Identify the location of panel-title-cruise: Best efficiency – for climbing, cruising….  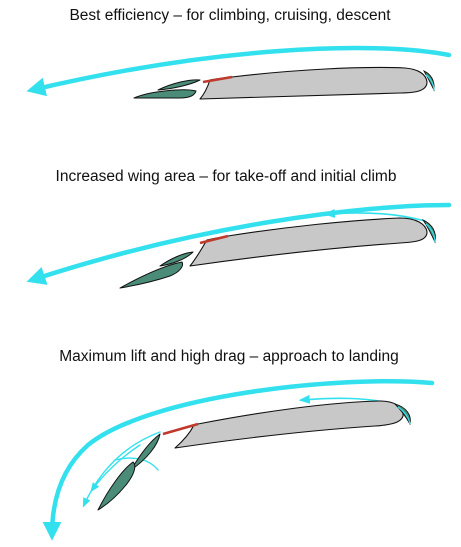
(230, 15).